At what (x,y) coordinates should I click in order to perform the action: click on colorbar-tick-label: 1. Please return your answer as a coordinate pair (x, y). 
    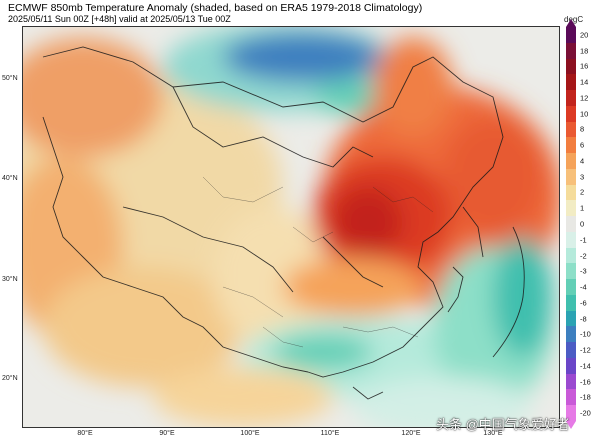
    Looking at the image, I should click on (582, 208).